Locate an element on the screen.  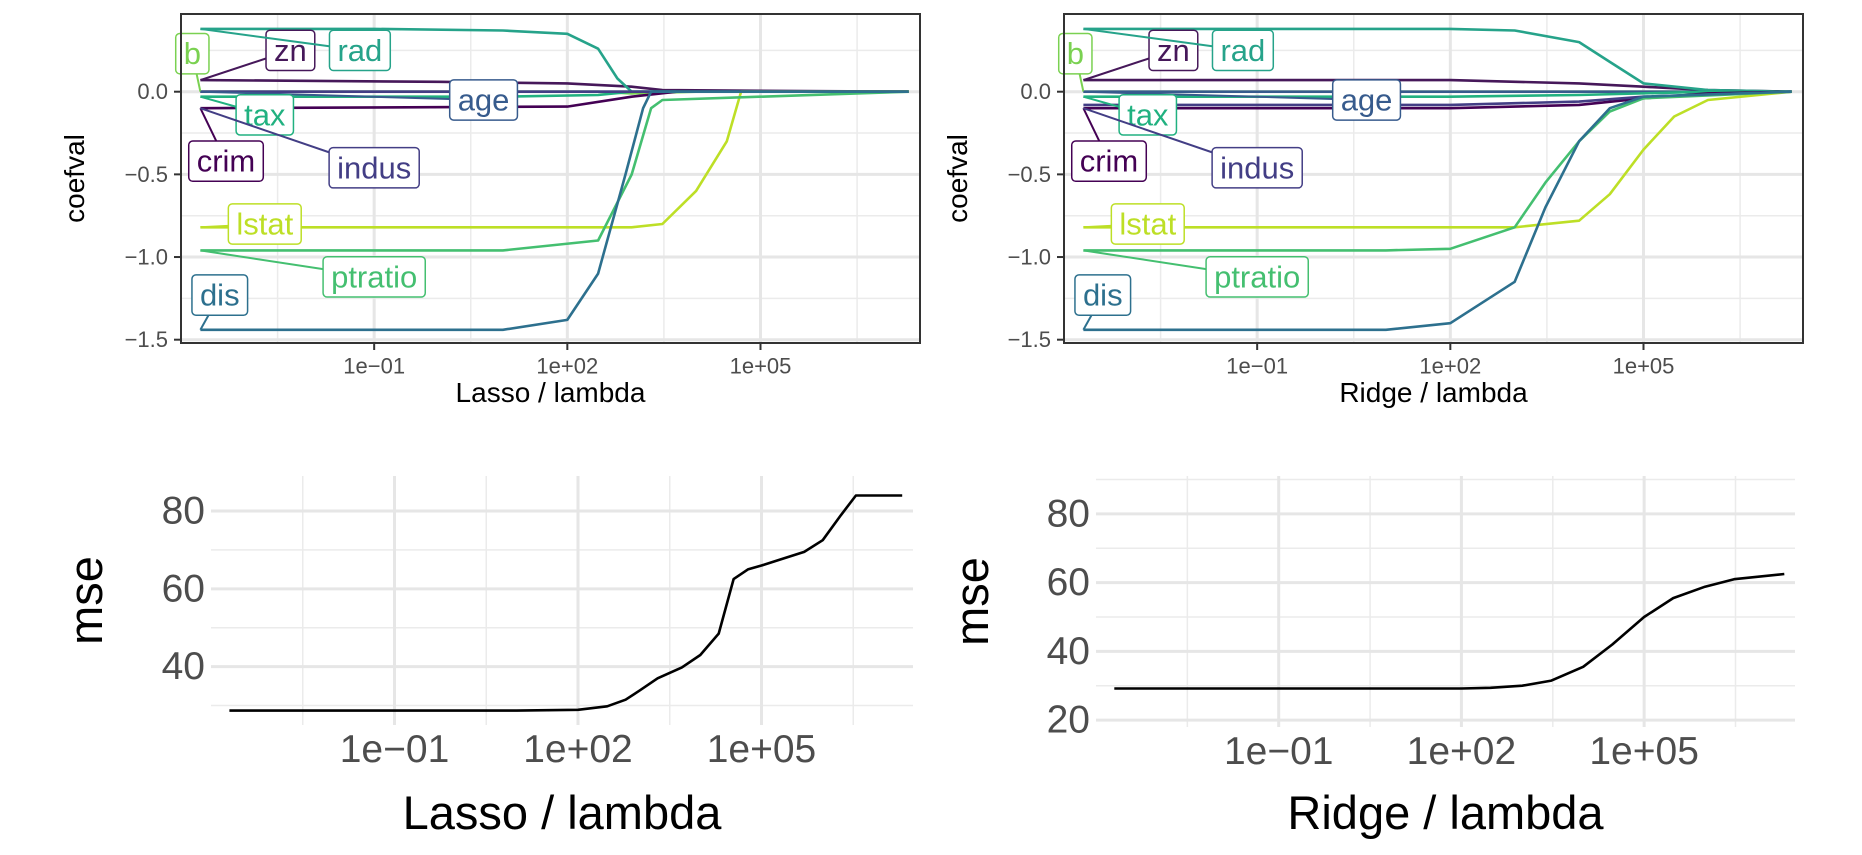
series-label-ptratio: ptratio is located at coordinates (1257, 276).